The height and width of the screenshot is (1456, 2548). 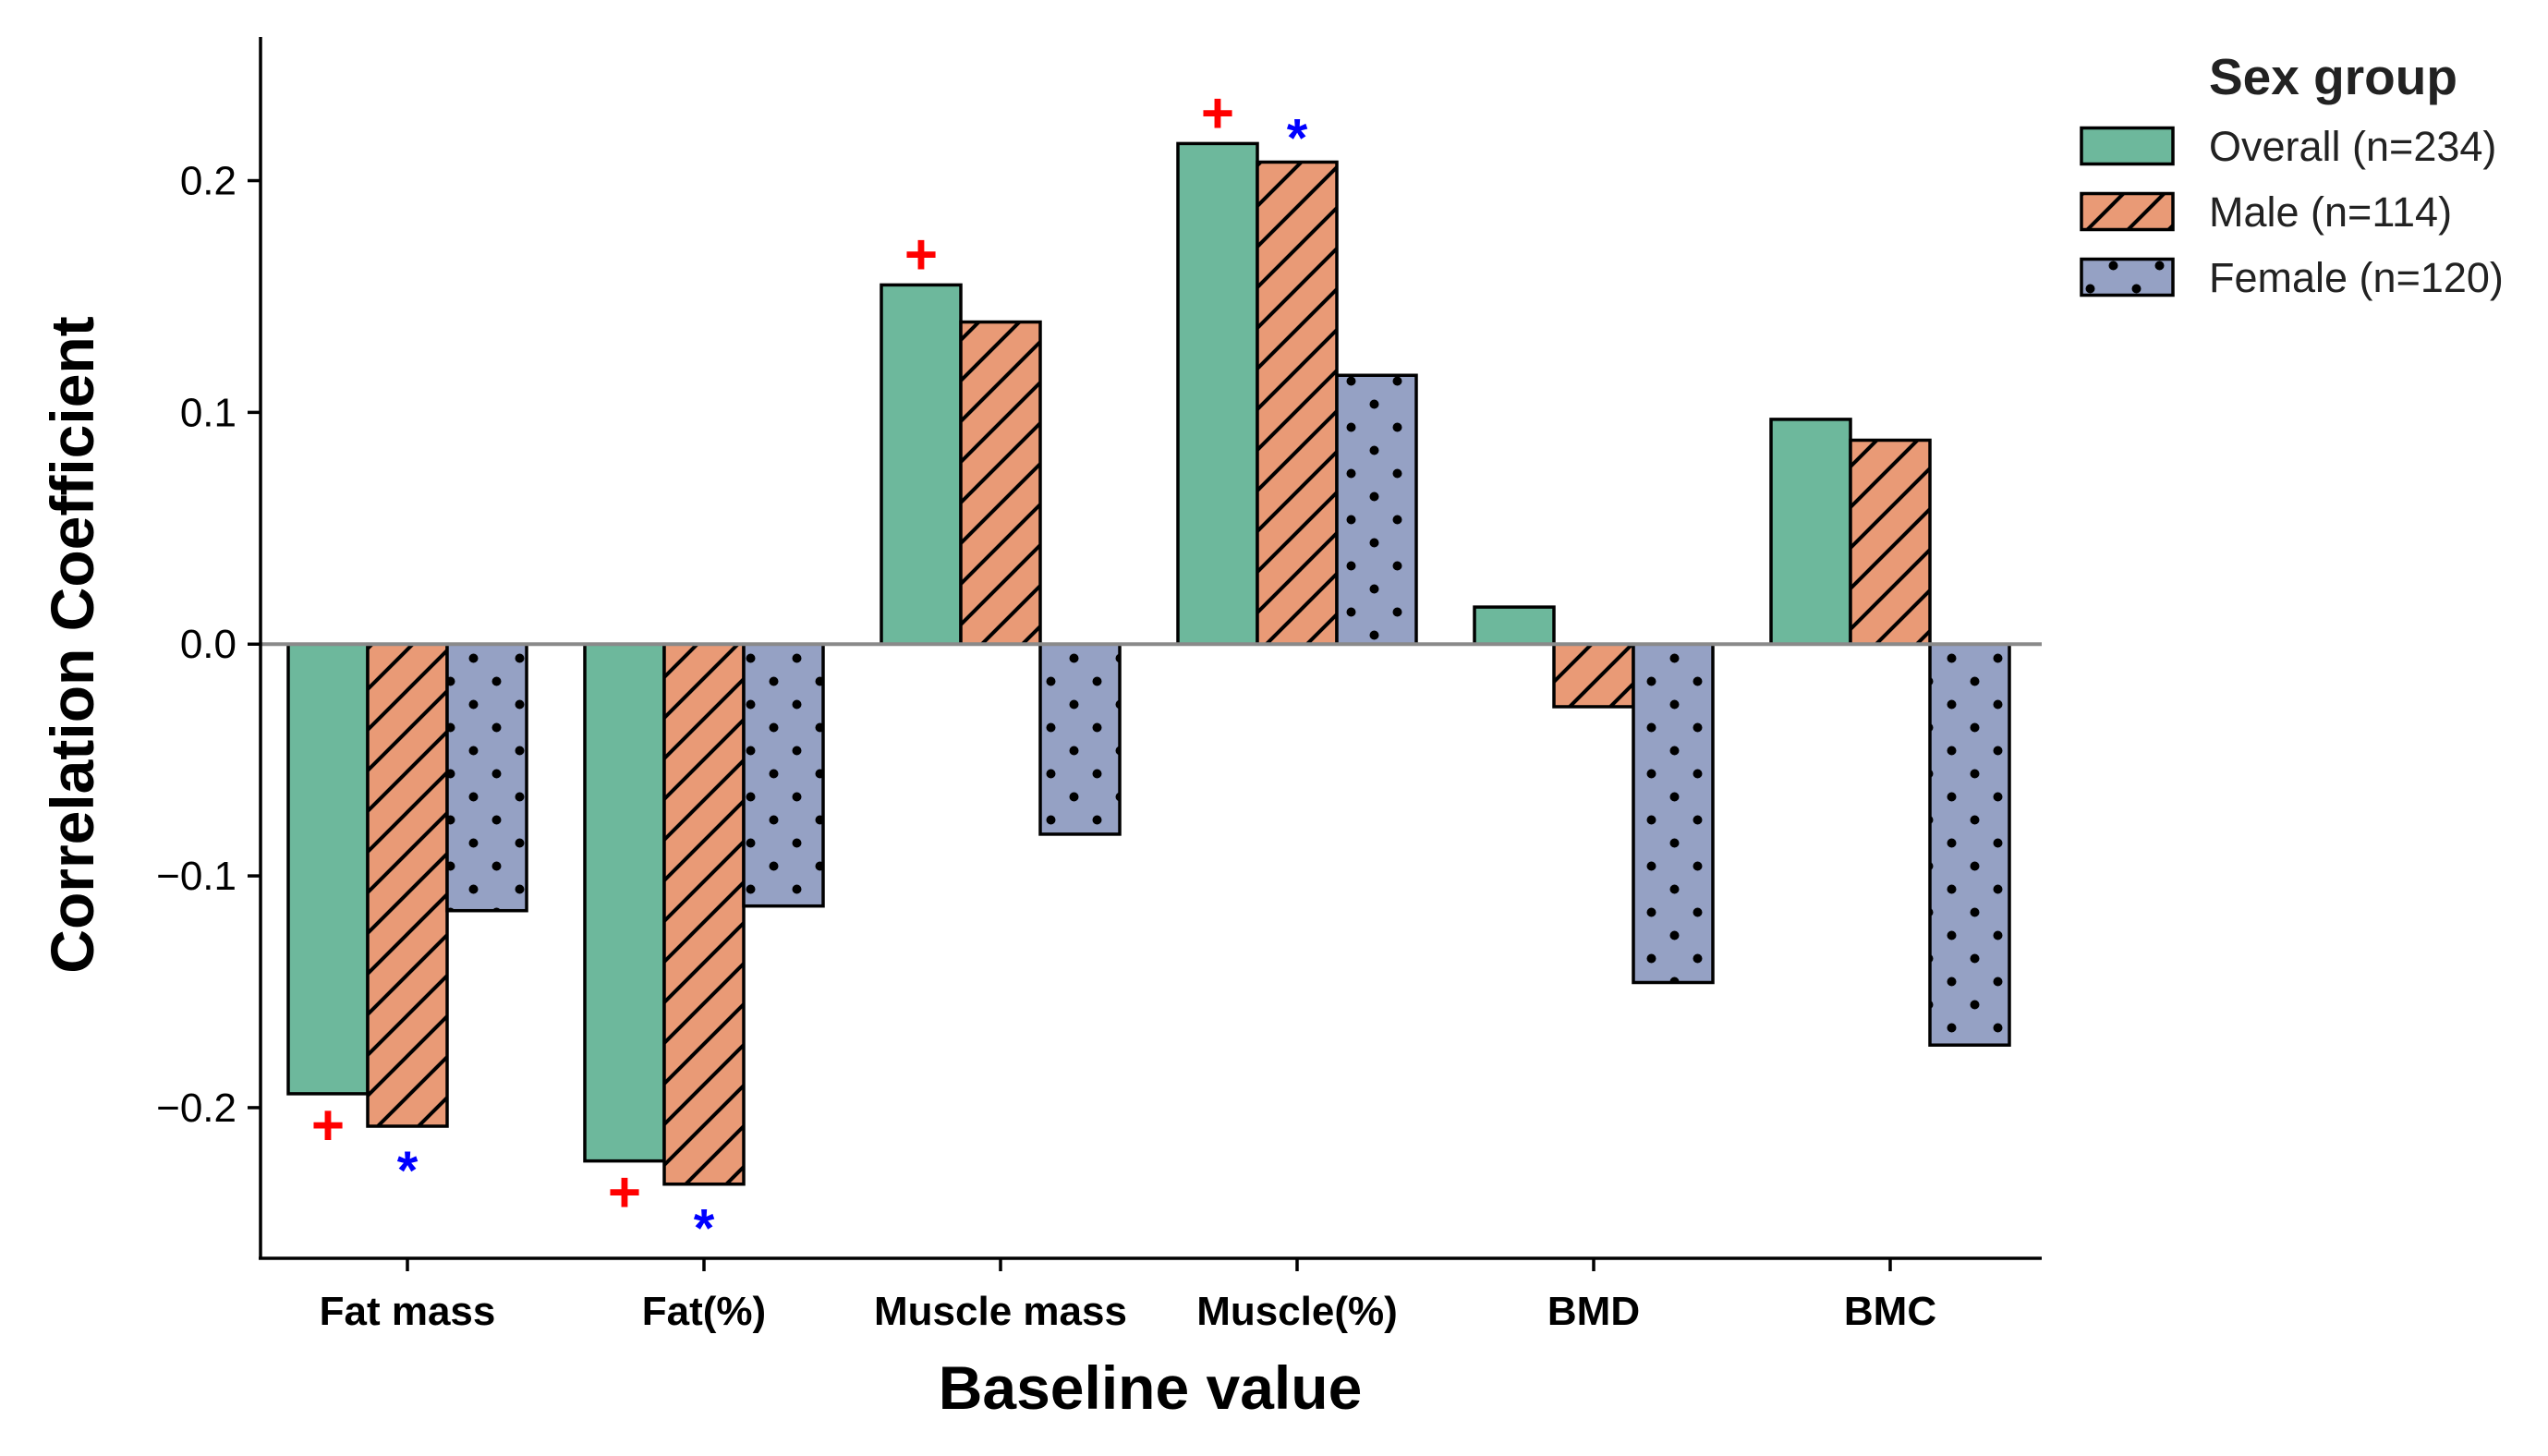 What do you see at coordinates (1969, 844) in the screenshot?
I see `bar-bmc-female` at bounding box center [1969, 844].